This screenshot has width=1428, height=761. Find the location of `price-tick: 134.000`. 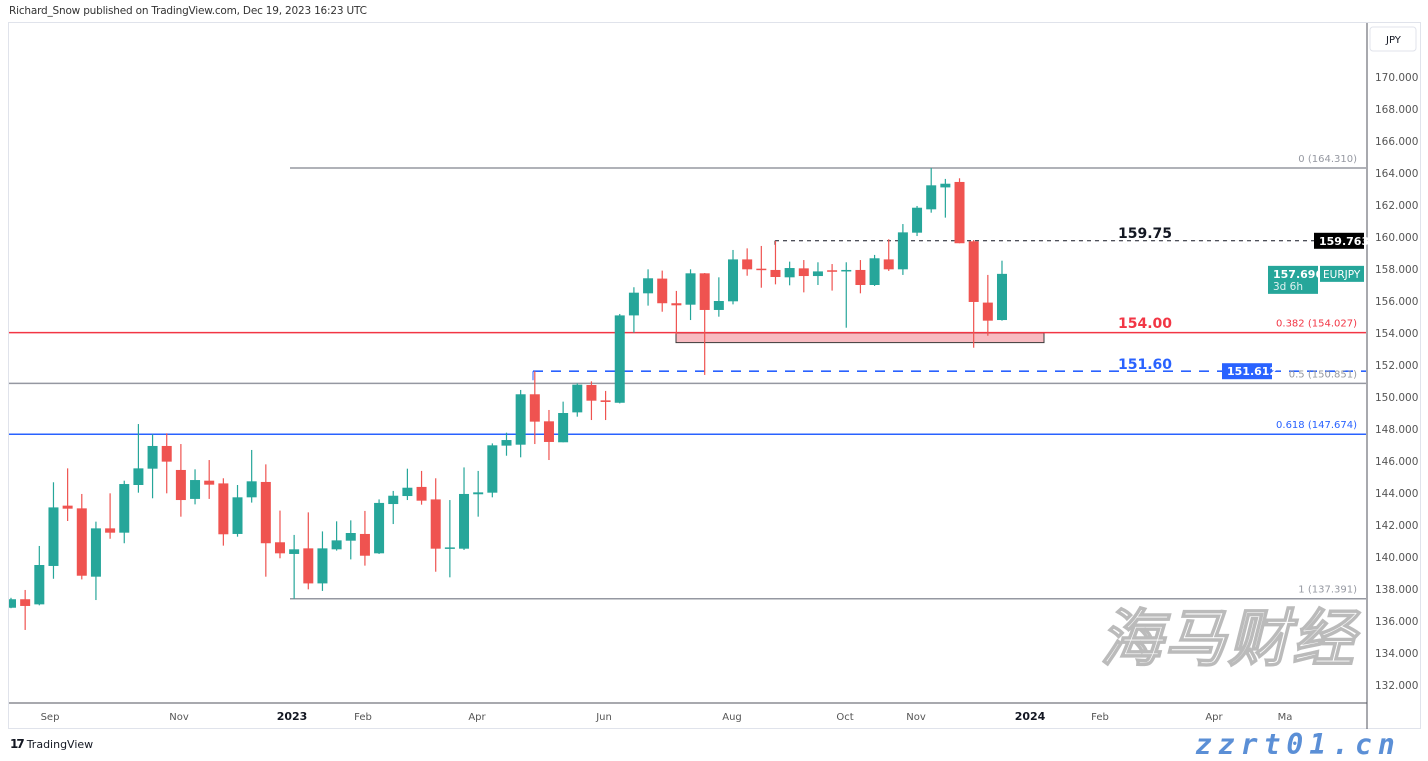

price-tick: 134.000 is located at coordinates (1396, 654).